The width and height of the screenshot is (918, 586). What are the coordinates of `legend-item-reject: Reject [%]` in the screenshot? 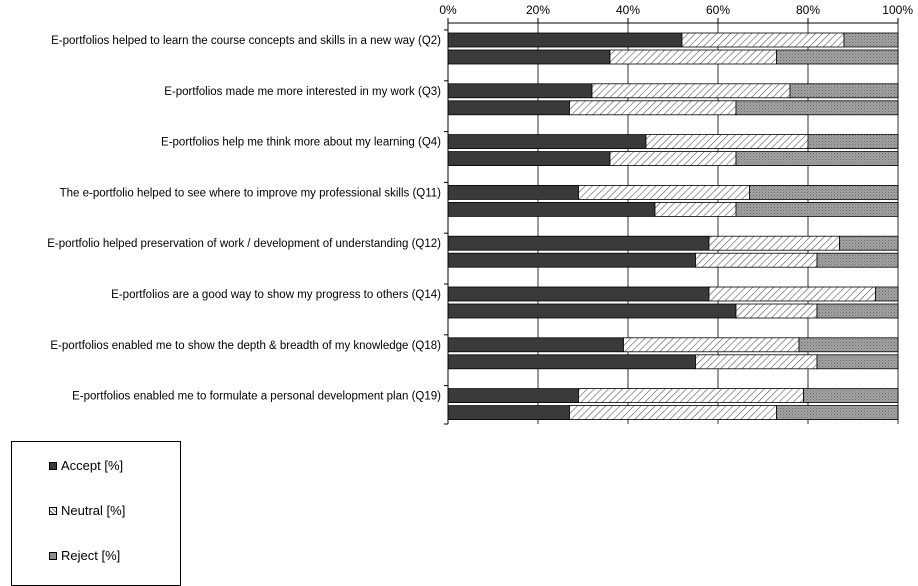 It's located at (84, 555).